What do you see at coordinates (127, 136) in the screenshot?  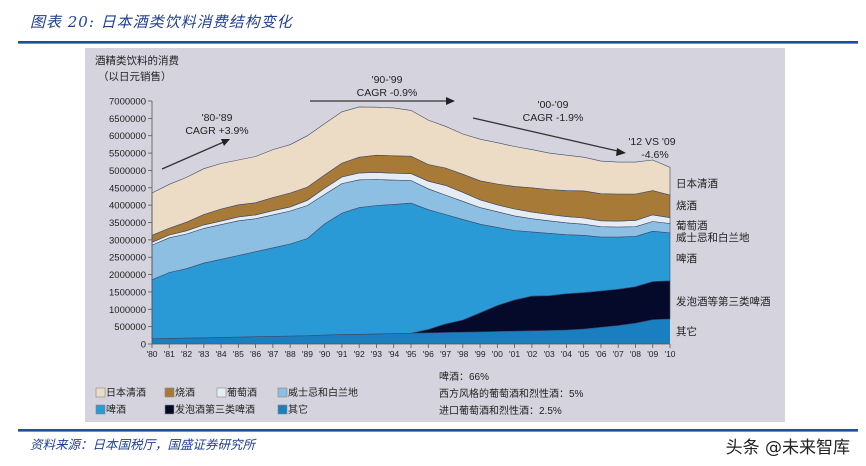 I see `y-tick-label: 6000000` at bounding box center [127, 136].